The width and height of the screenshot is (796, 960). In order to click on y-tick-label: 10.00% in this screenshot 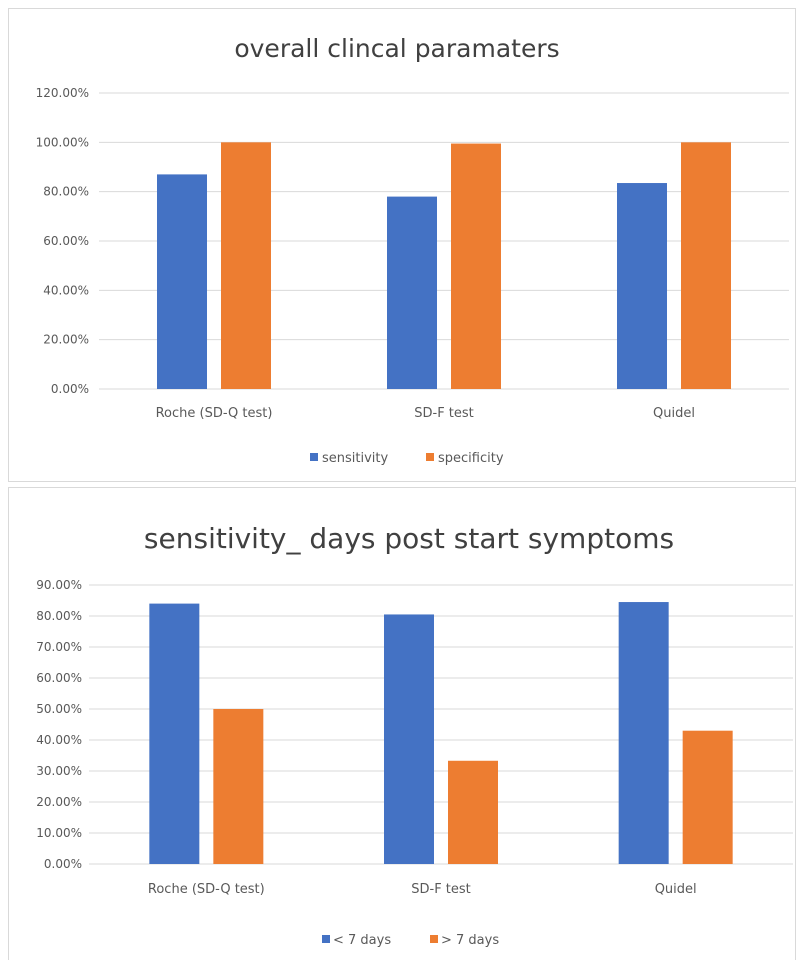, I will do `click(59, 833)`.